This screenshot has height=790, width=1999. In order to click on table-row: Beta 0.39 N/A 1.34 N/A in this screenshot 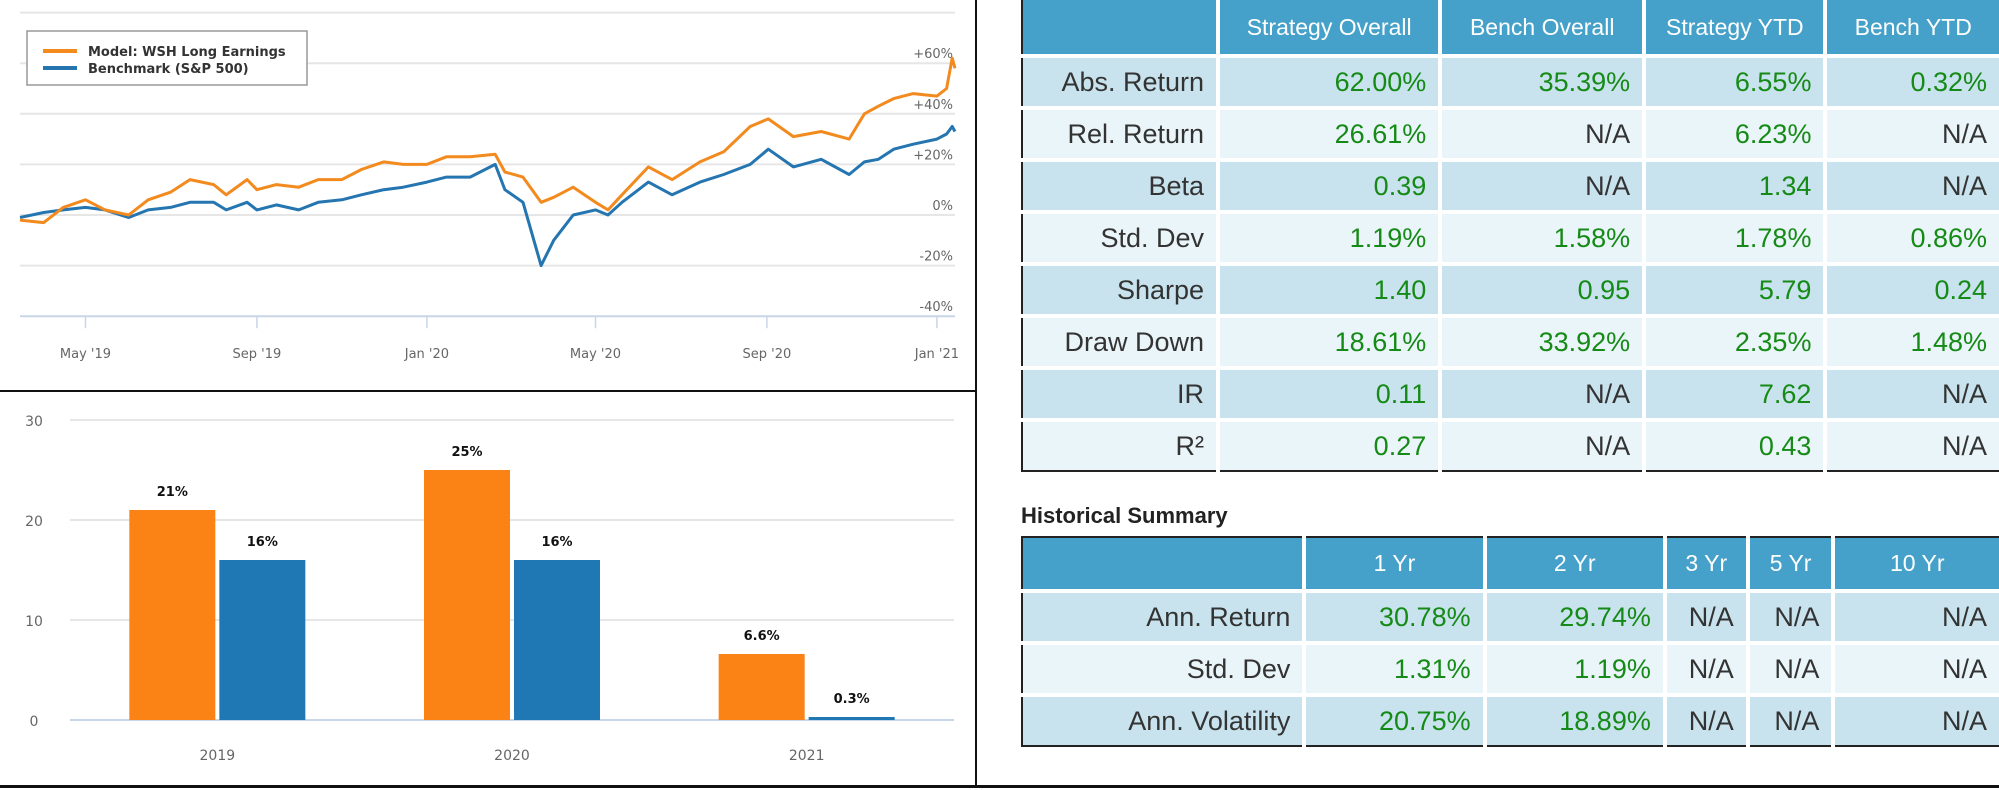, I will do `click(1510, 185)`.